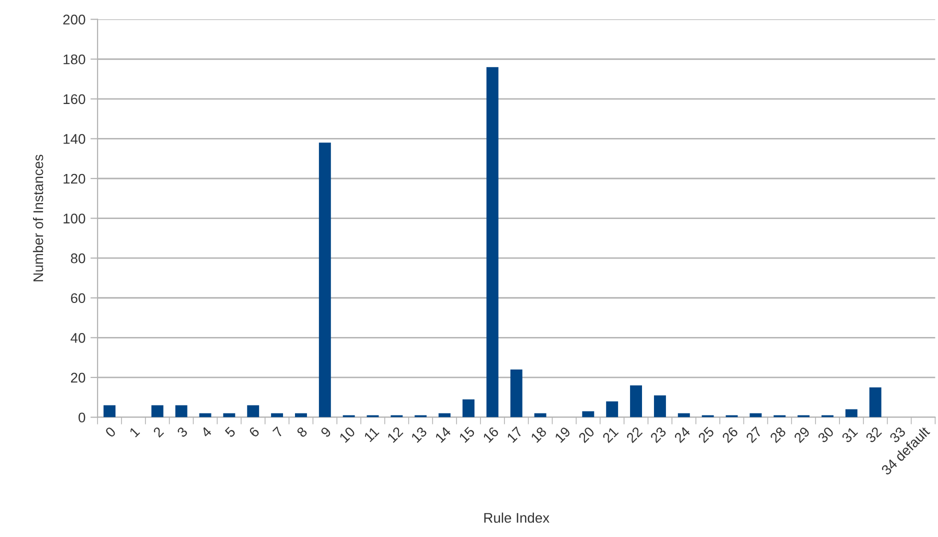 The height and width of the screenshot is (537, 938). Describe the element at coordinates (395, 434) in the screenshot. I see `x-tick-label: 12` at that location.